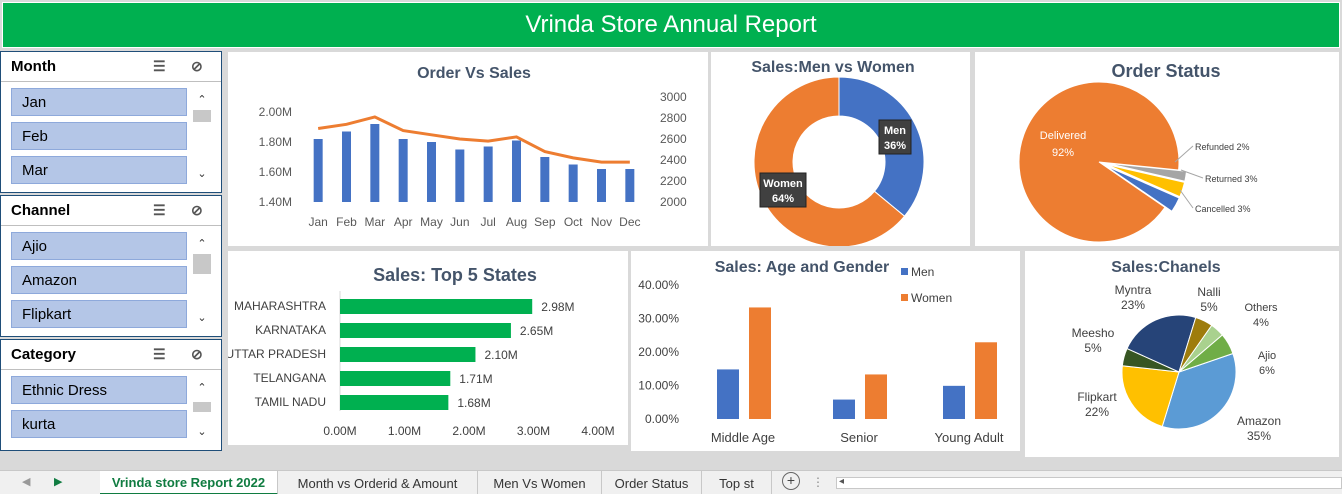 This screenshot has width=1342, height=494. Describe the element at coordinates (1097, 412) in the screenshot. I see `data-label-value: 22%` at that location.